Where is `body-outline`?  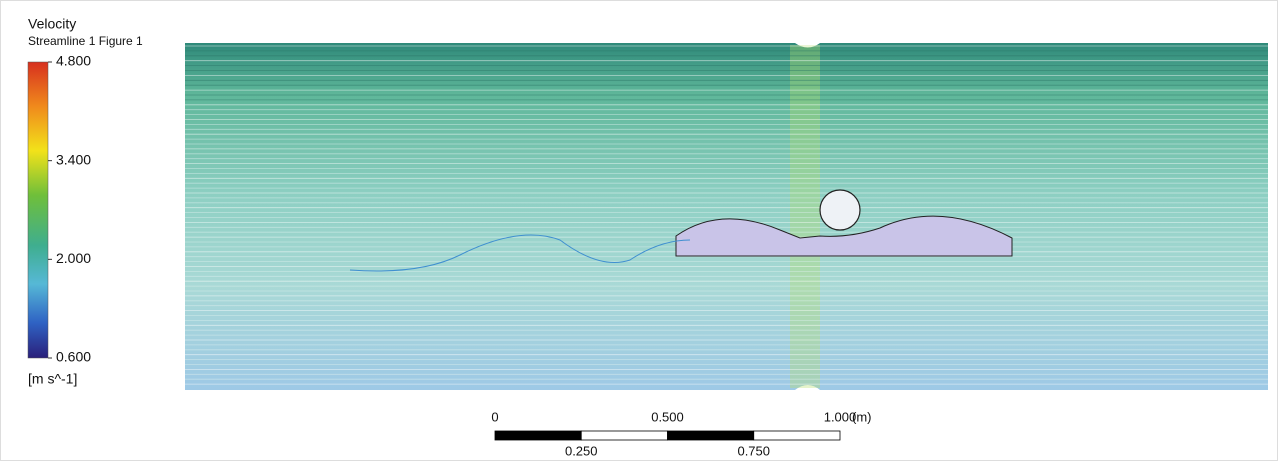
body-outline is located at coordinates (844, 236).